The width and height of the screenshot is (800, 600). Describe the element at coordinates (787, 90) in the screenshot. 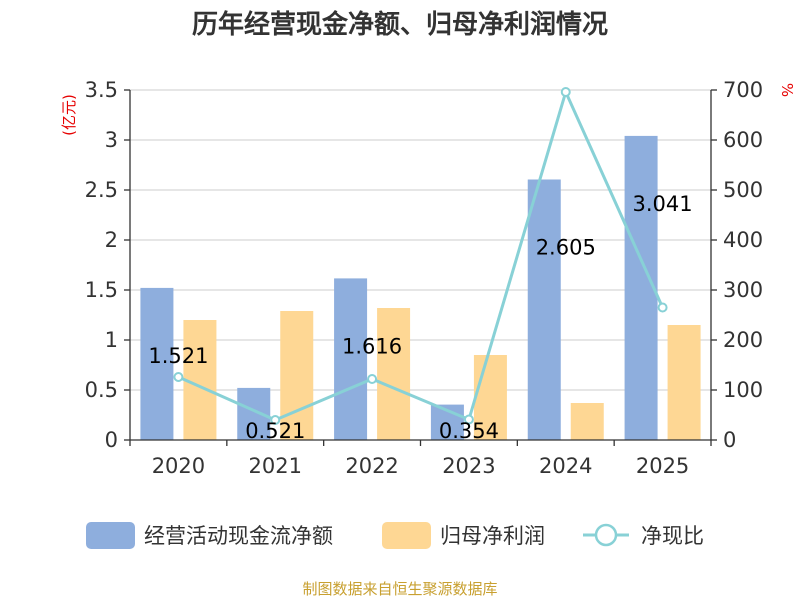

I see `right-axis-unit: %` at that location.